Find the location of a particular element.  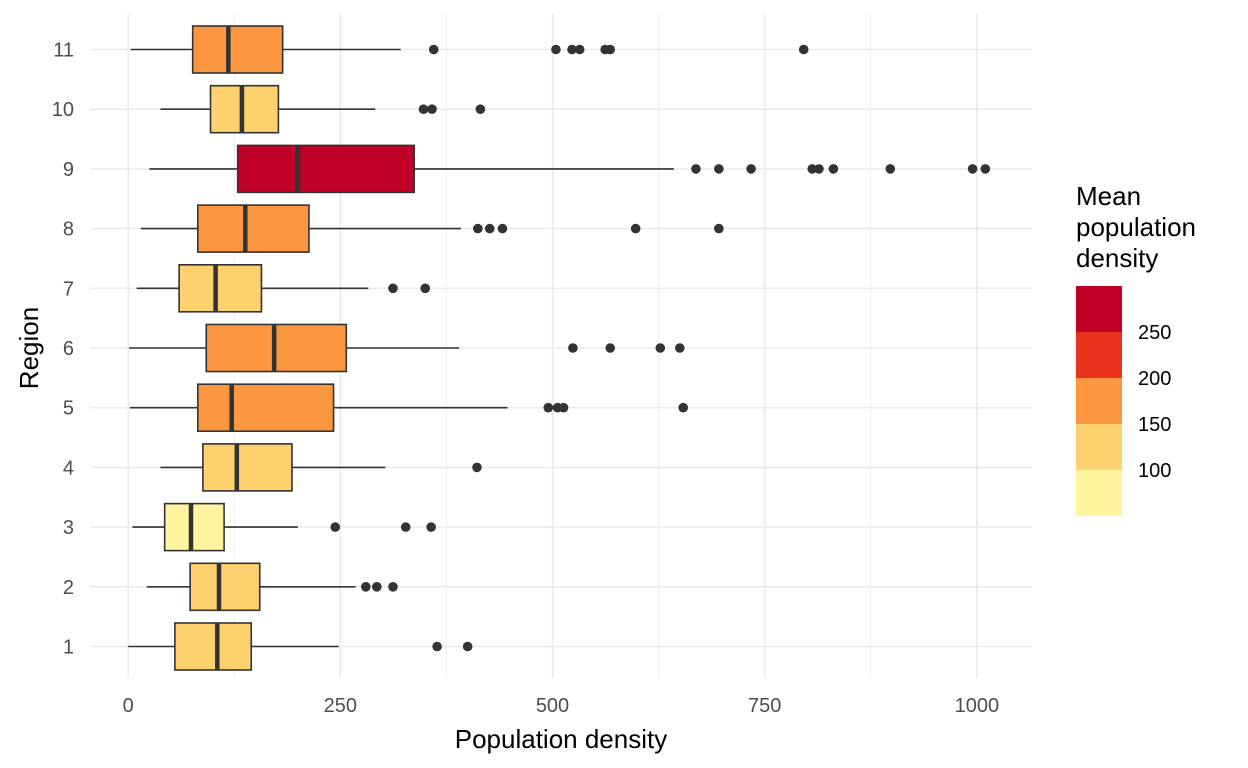

y-tick-labels: 1 2 3 4 5 6 7 8 9 10 11 is located at coordinates (63, 349).